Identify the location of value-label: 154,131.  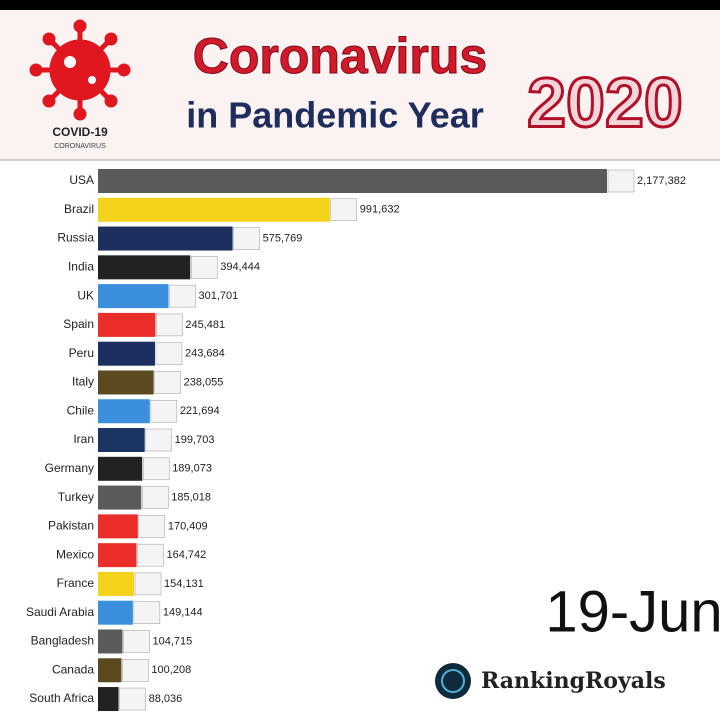
(184, 584).